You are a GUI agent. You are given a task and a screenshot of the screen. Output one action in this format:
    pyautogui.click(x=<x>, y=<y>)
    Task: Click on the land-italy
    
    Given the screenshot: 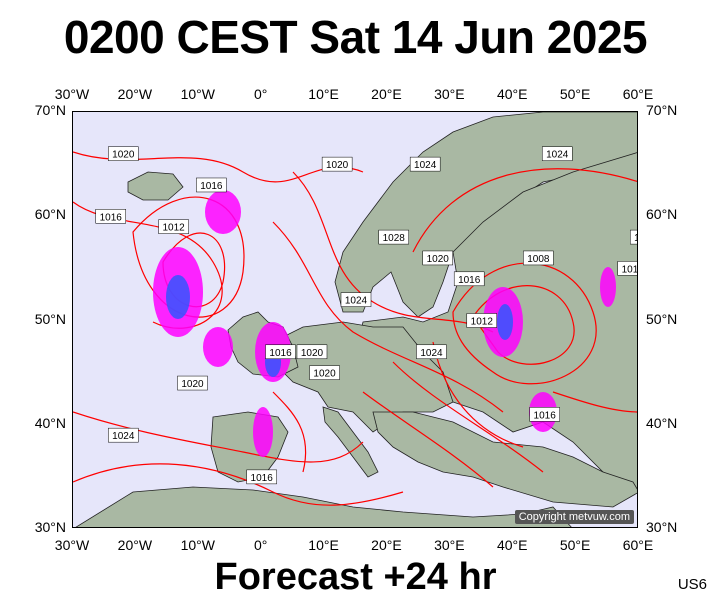 What is the action you would take?
    pyautogui.click(x=350, y=442)
    